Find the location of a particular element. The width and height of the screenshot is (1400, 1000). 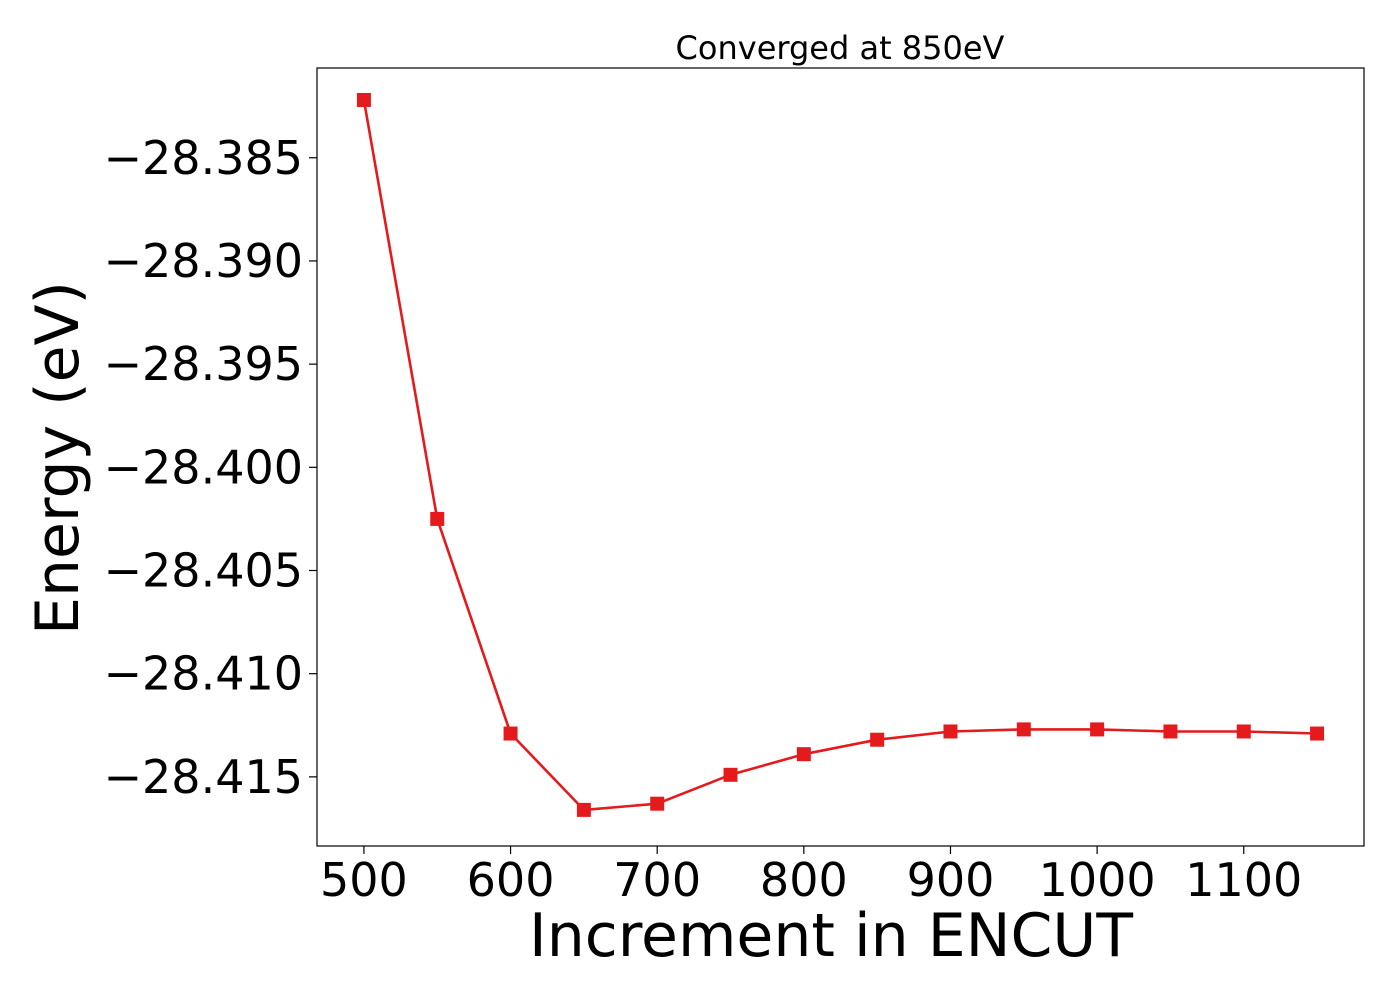

x-tick-label: 700 is located at coordinates (657, 880).